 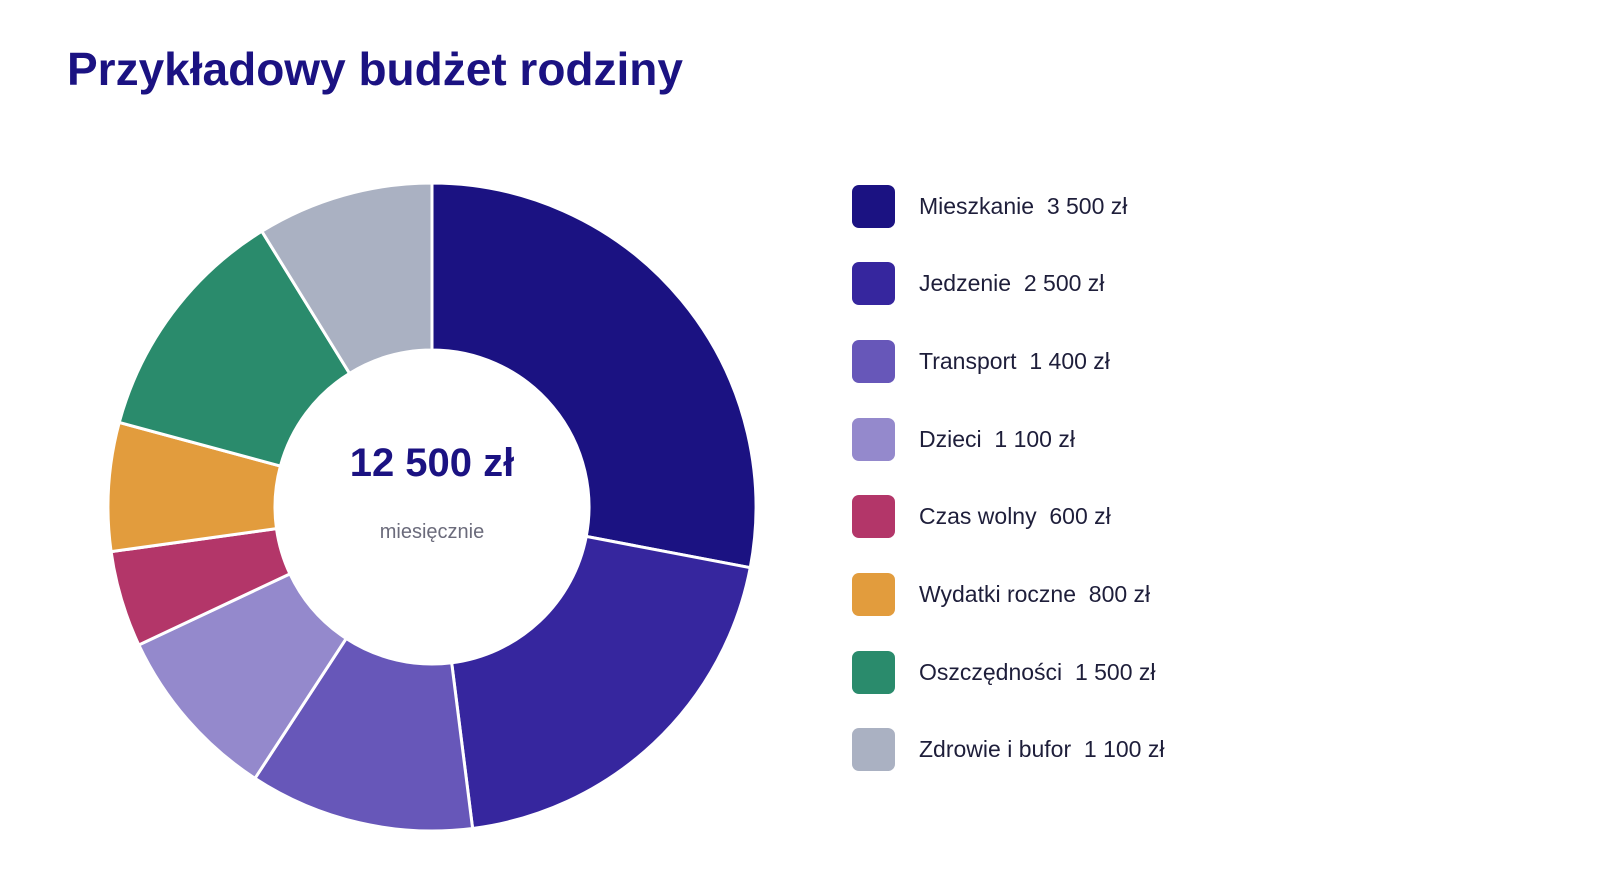 I want to click on page-title: Przykładowy budżet rodziny, so click(x=375, y=69).